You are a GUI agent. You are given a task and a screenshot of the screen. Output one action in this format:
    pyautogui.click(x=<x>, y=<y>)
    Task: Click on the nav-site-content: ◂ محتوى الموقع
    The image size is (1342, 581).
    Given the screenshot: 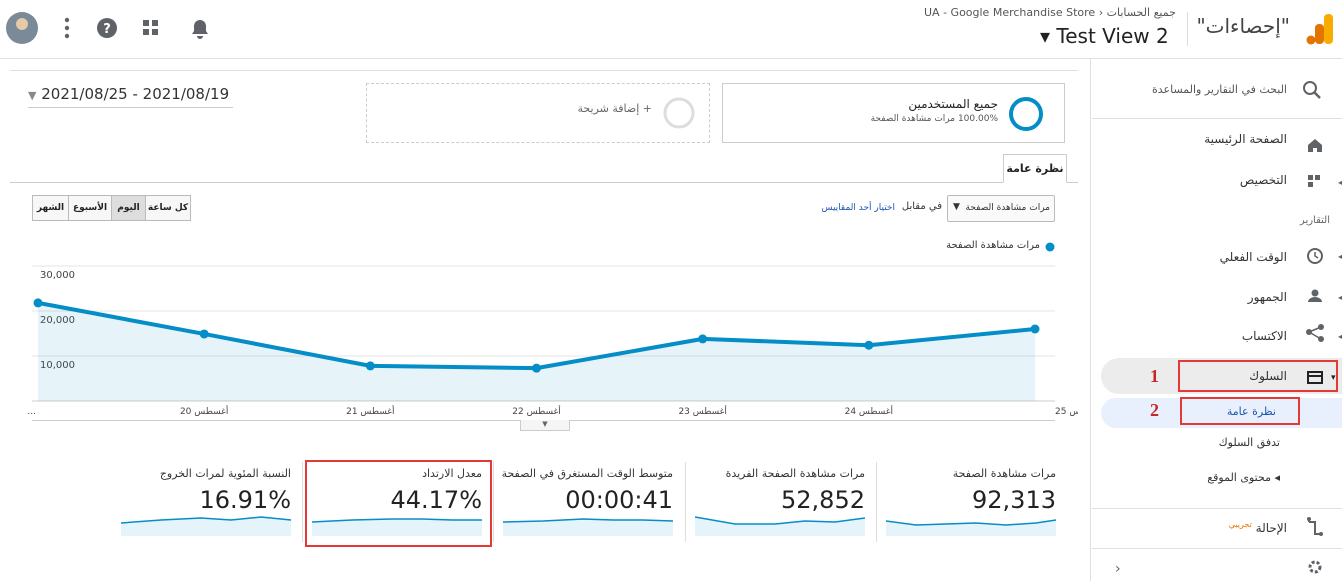 What is the action you would take?
    pyautogui.click(x=1243, y=477)
    